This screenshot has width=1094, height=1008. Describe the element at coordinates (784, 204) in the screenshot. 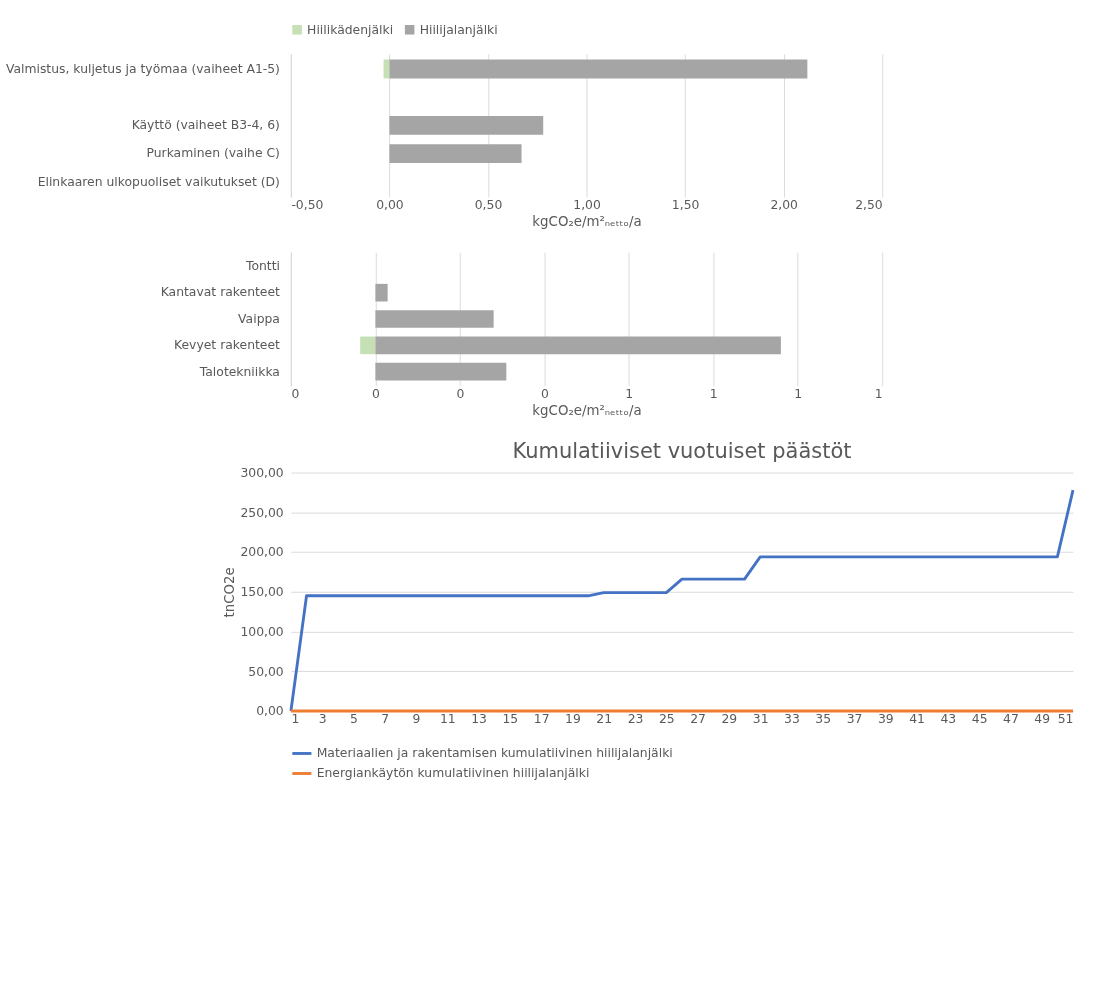

I see `x-tick-label: 2,00` at that location.